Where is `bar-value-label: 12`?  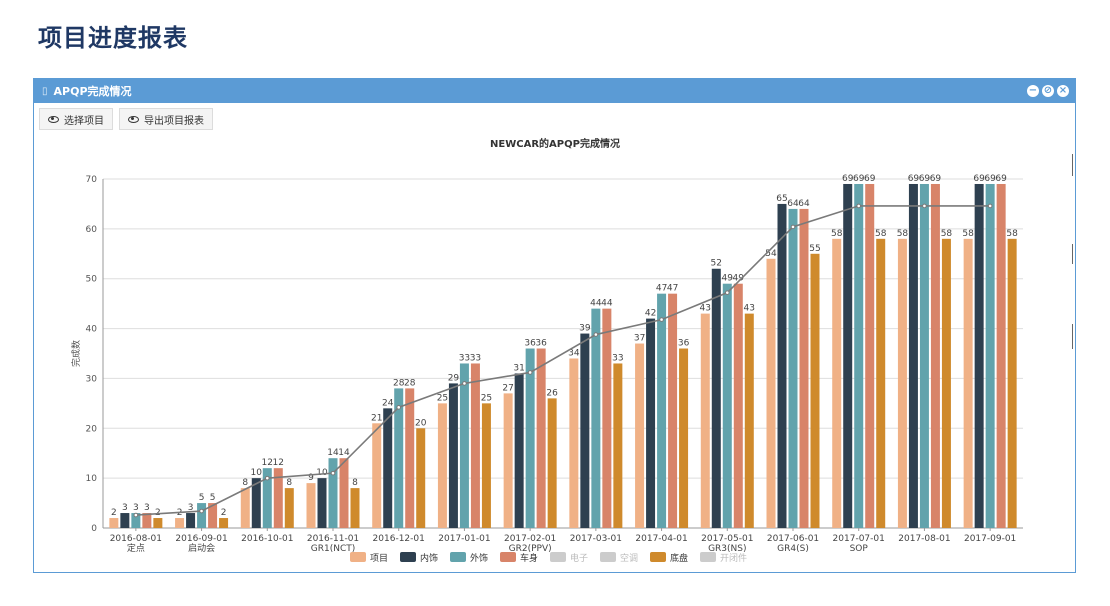
bar-value-label: 12 is located at coordinates (267, 463).